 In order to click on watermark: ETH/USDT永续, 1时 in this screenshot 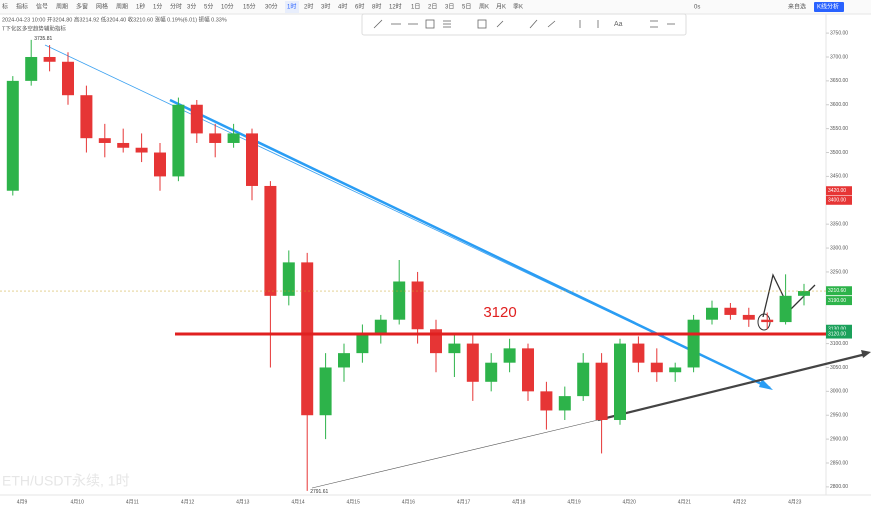, I will do `click(66, 481)`.